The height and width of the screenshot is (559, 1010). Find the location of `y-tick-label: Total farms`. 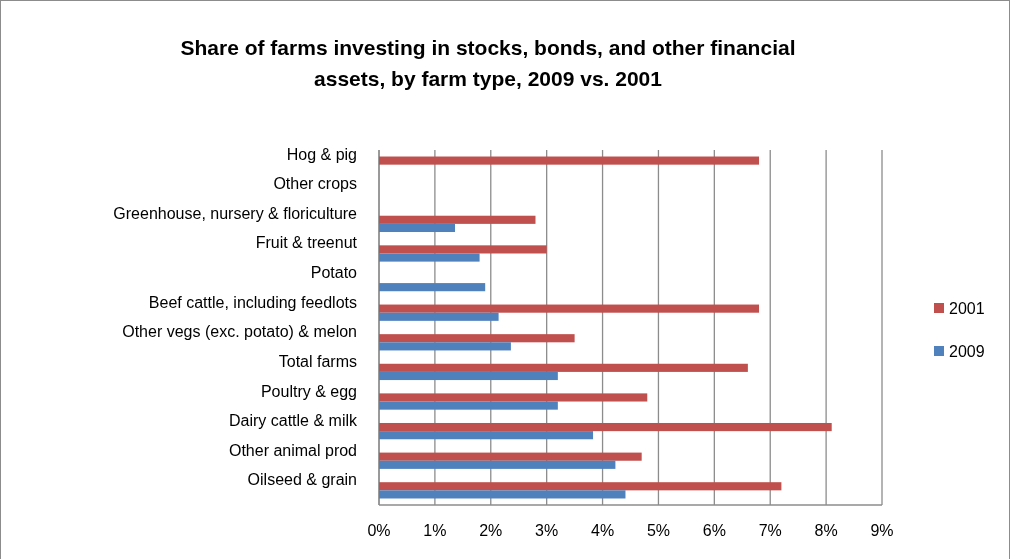

y-tick-label: Total farms is located at coordinates (317, 361).